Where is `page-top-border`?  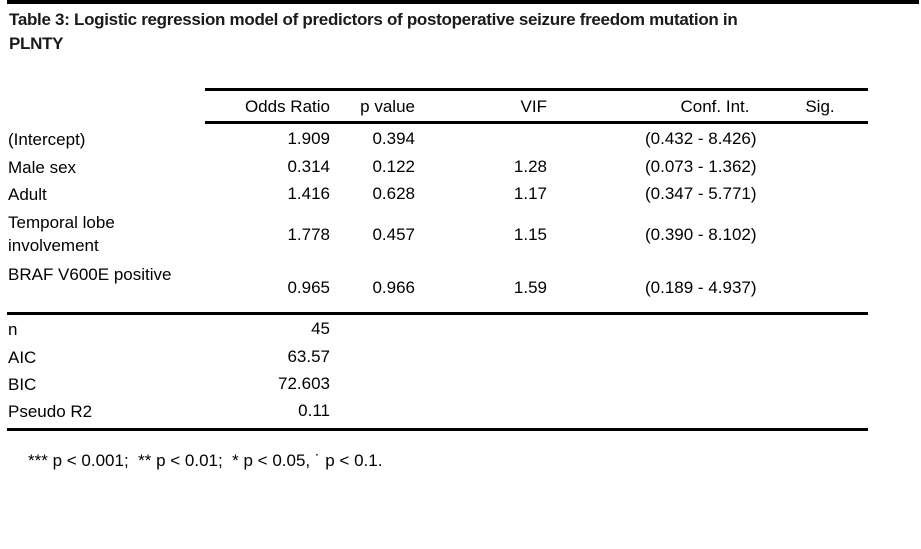 page-top-border is located at coordinates (463, 2).